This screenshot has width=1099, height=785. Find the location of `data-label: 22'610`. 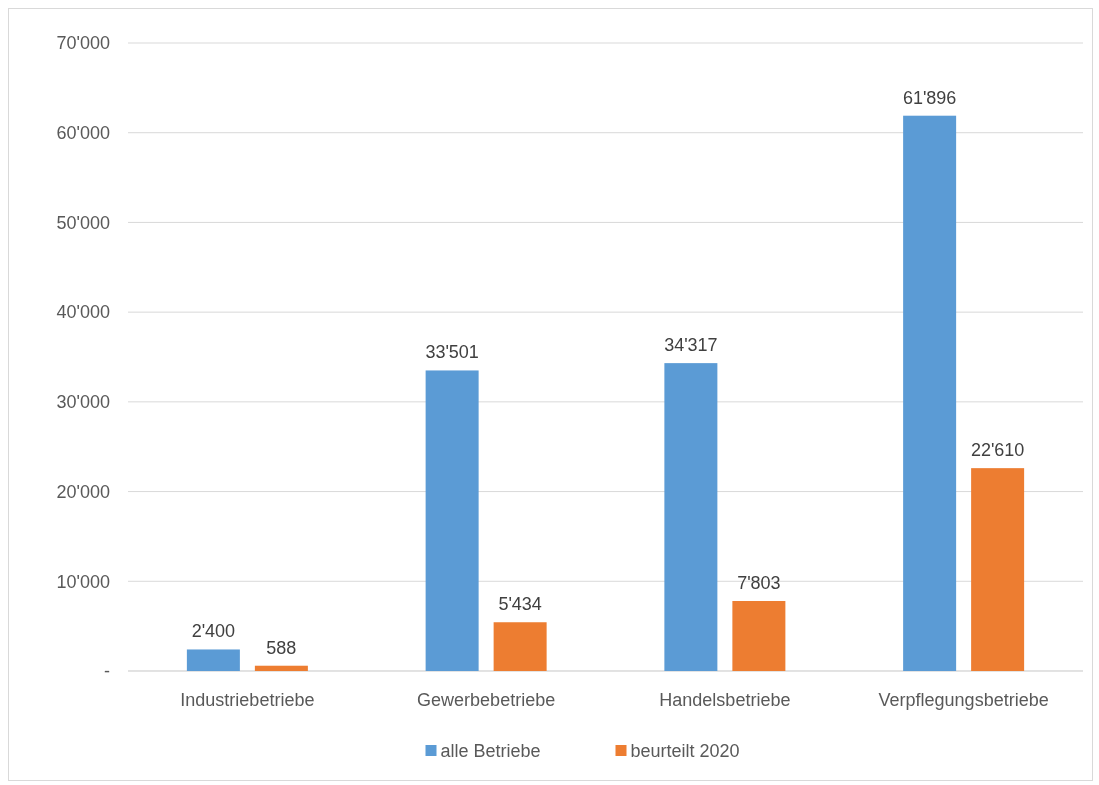

data-label: 22'610 is located at coordinates (997, 450).